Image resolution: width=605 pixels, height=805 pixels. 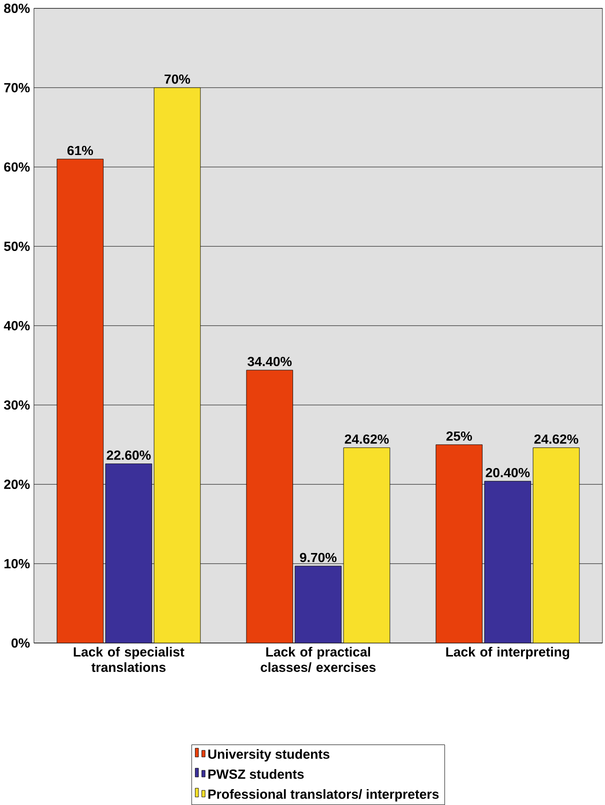 What do you see at coordinates (17, 484) in the screenshot?
I see `y-tick-label: 20%` at bounding box center [17, 484].